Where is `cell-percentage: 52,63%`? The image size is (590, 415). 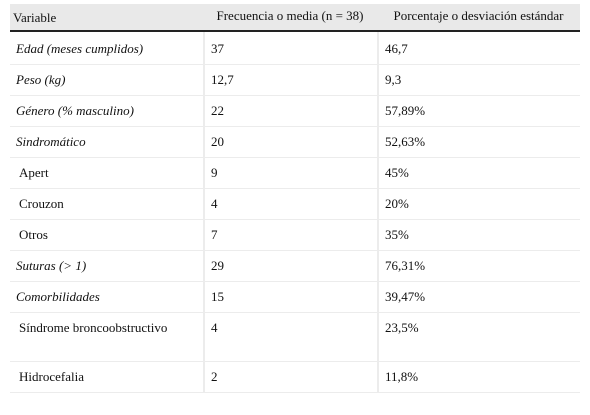
cell-percentage: 52,63% is located at coordinates (478, 142).